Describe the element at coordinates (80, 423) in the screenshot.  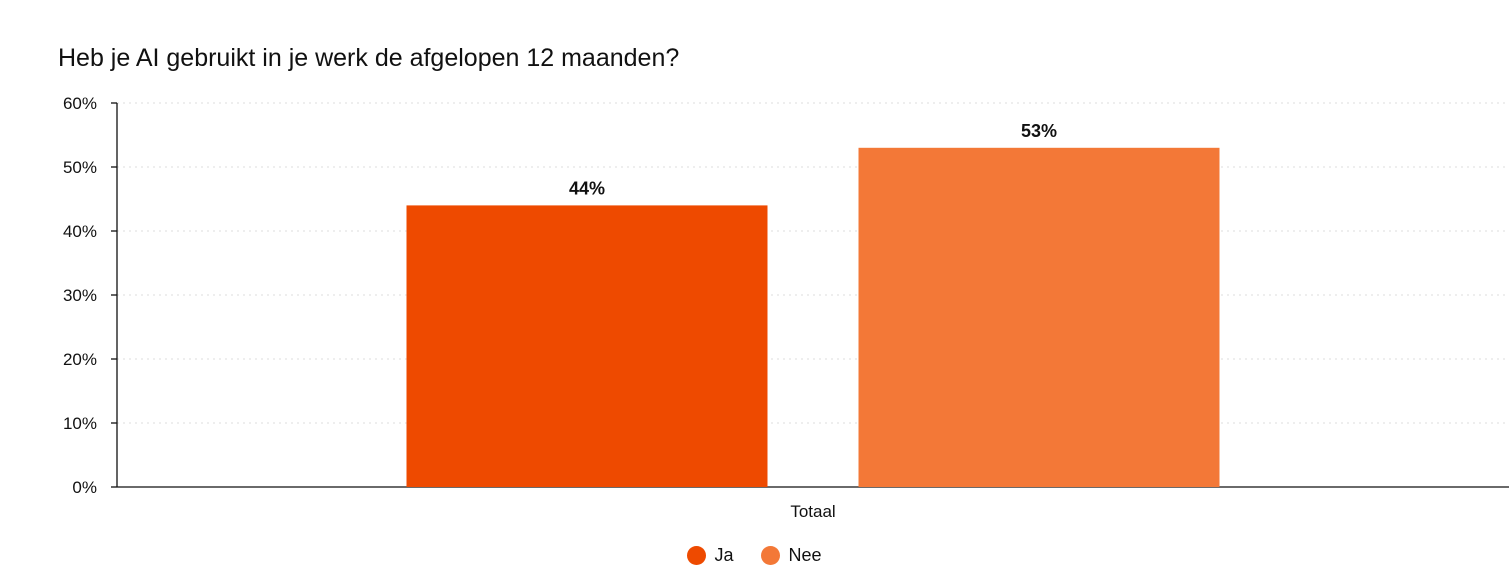
I see `y-tick-label: 10%` at that location.